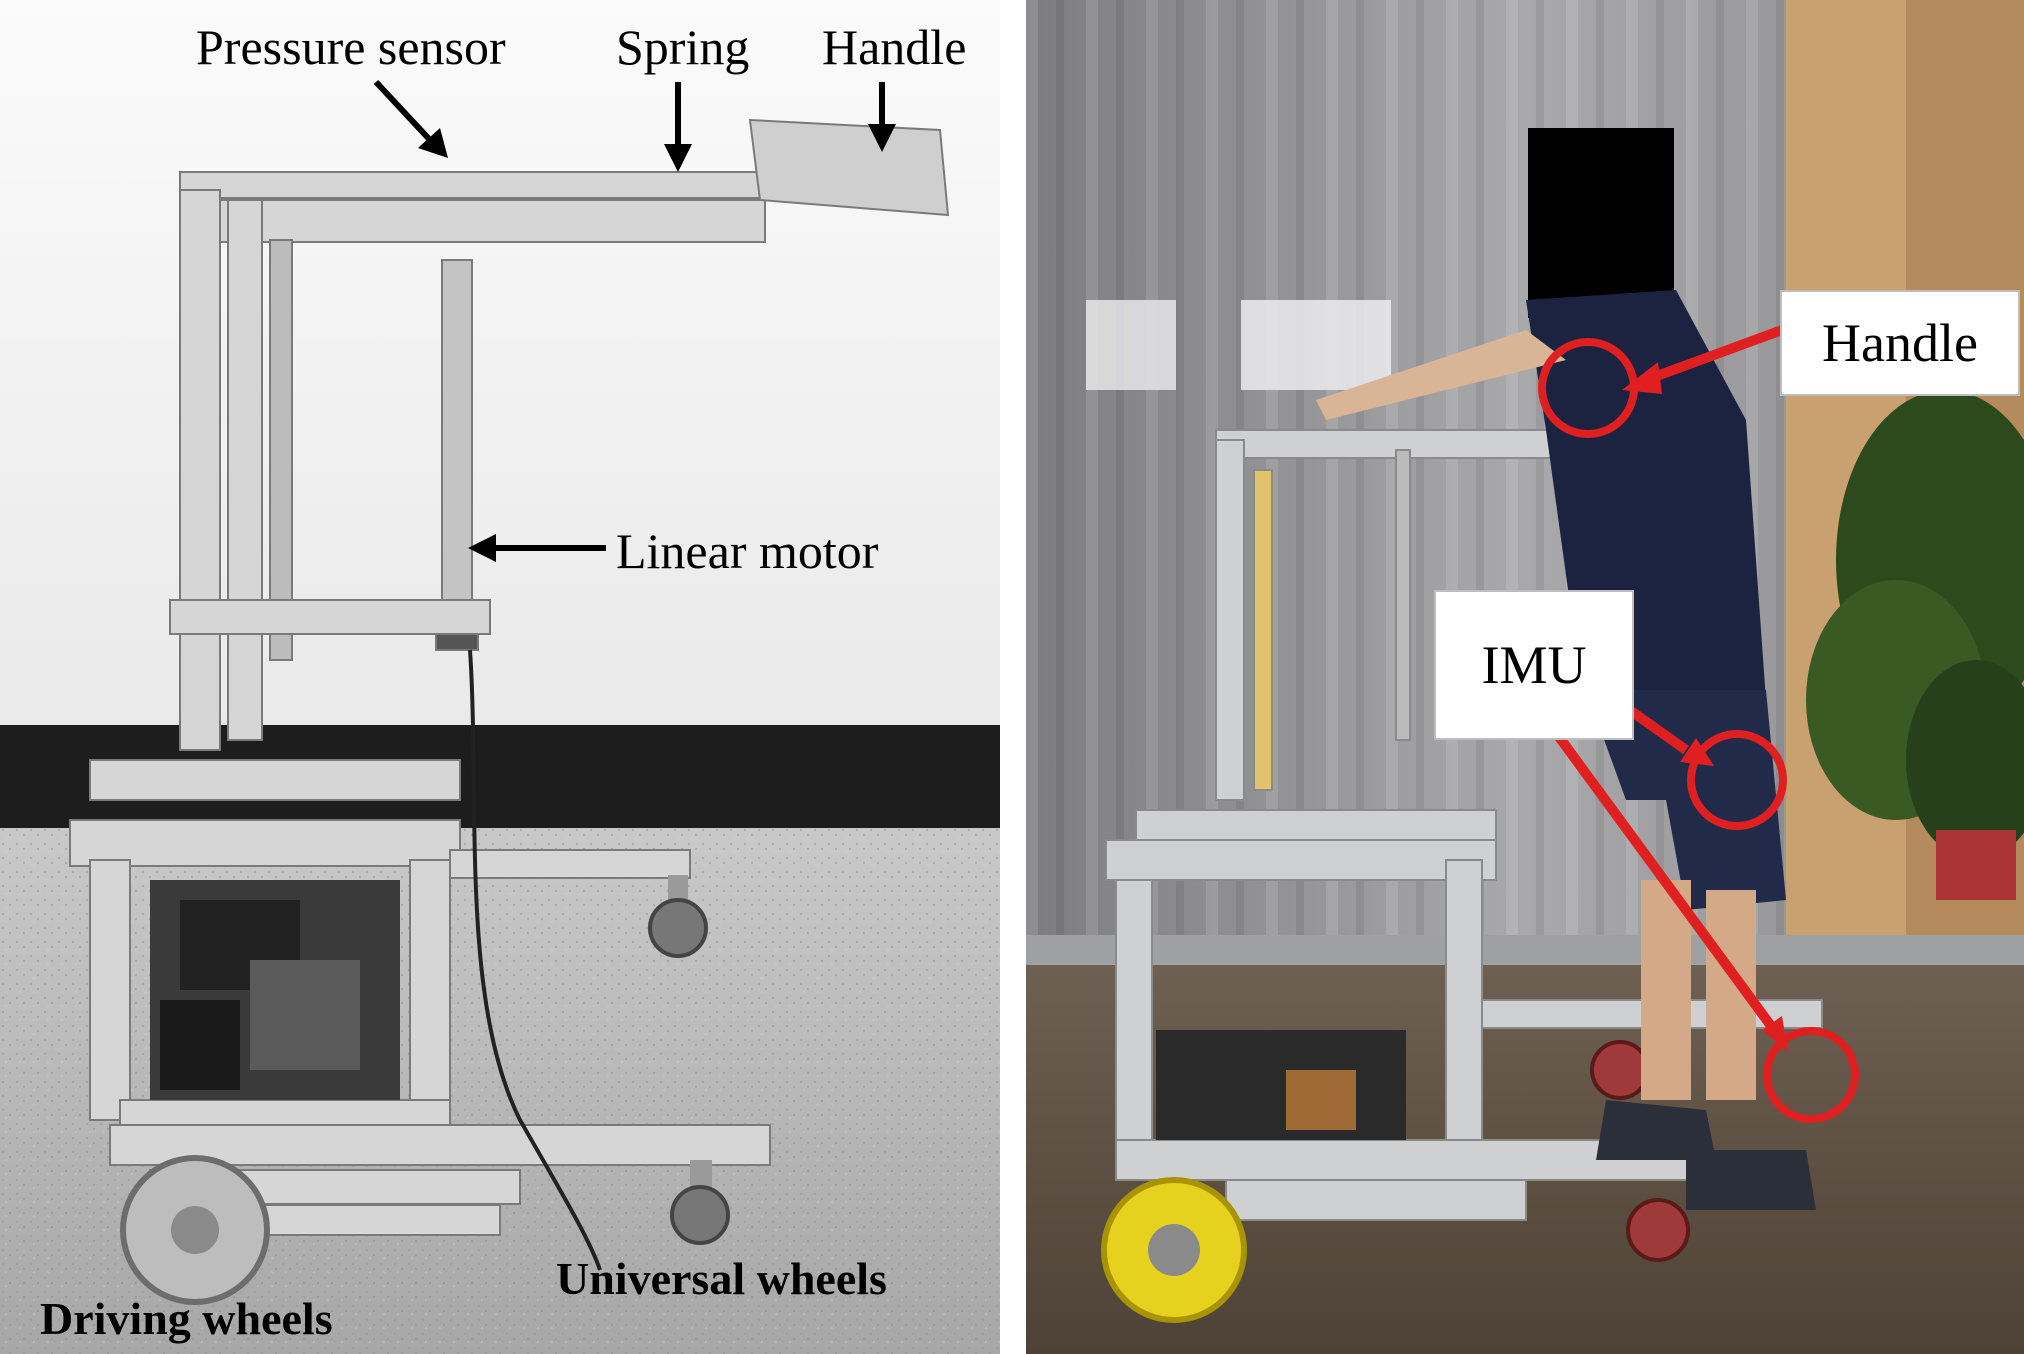 The image size is (2024, 1354). What do you see at coordinates (1131, 345) in the screenshot?
I see `window-left` at bounding box center [1131, 345].